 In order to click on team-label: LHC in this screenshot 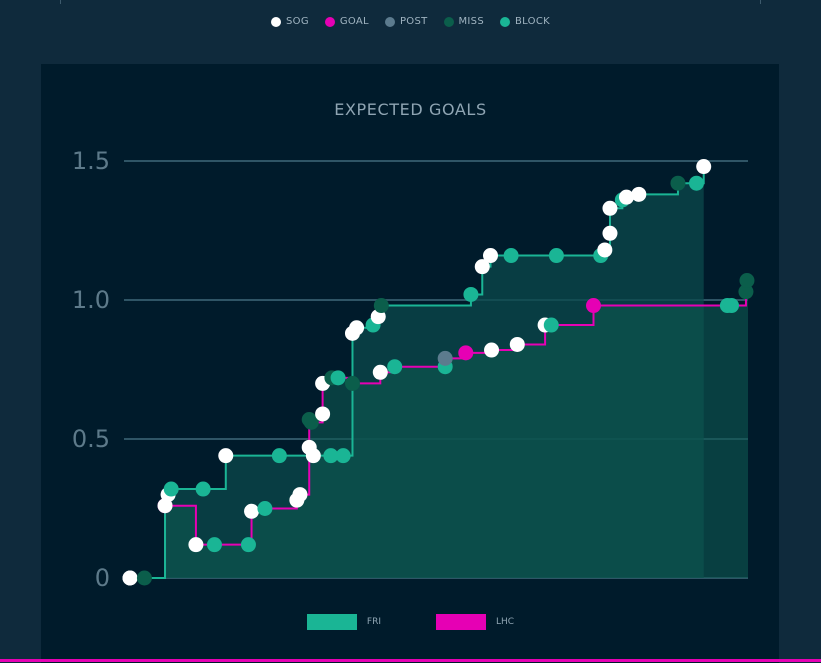, I will do `click(505, 622)`.